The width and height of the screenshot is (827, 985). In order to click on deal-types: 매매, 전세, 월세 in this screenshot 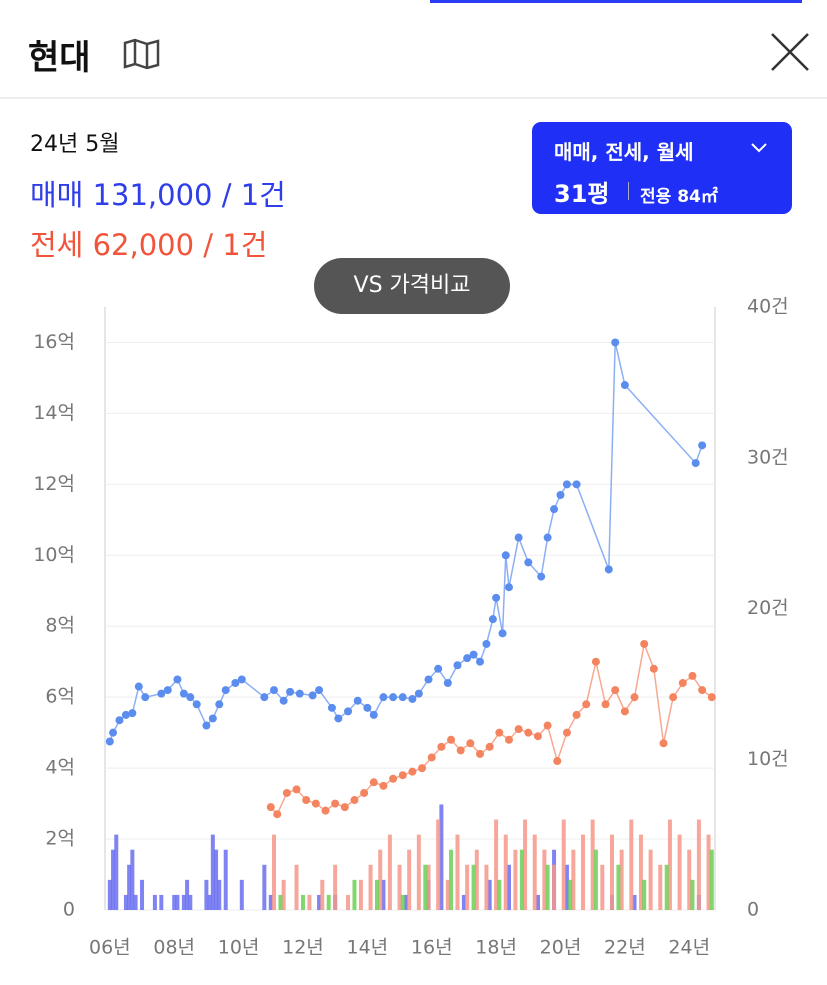, I will do `click(624, 152)`.